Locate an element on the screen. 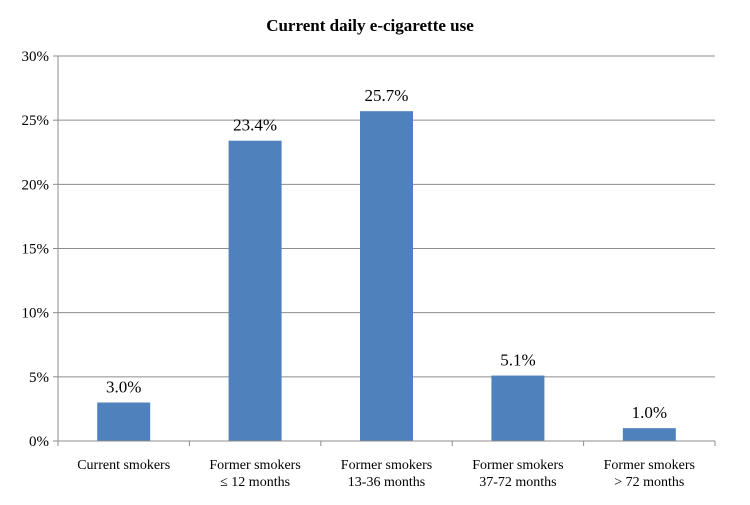  y-tick-label: 15% is located at coordinates (36, 250).